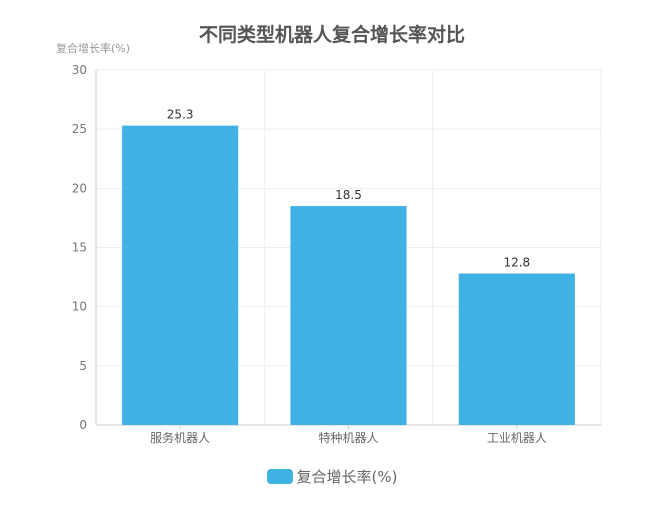 The image size is (664, 505). I want to click on legend-swatch, so click(279, 476).